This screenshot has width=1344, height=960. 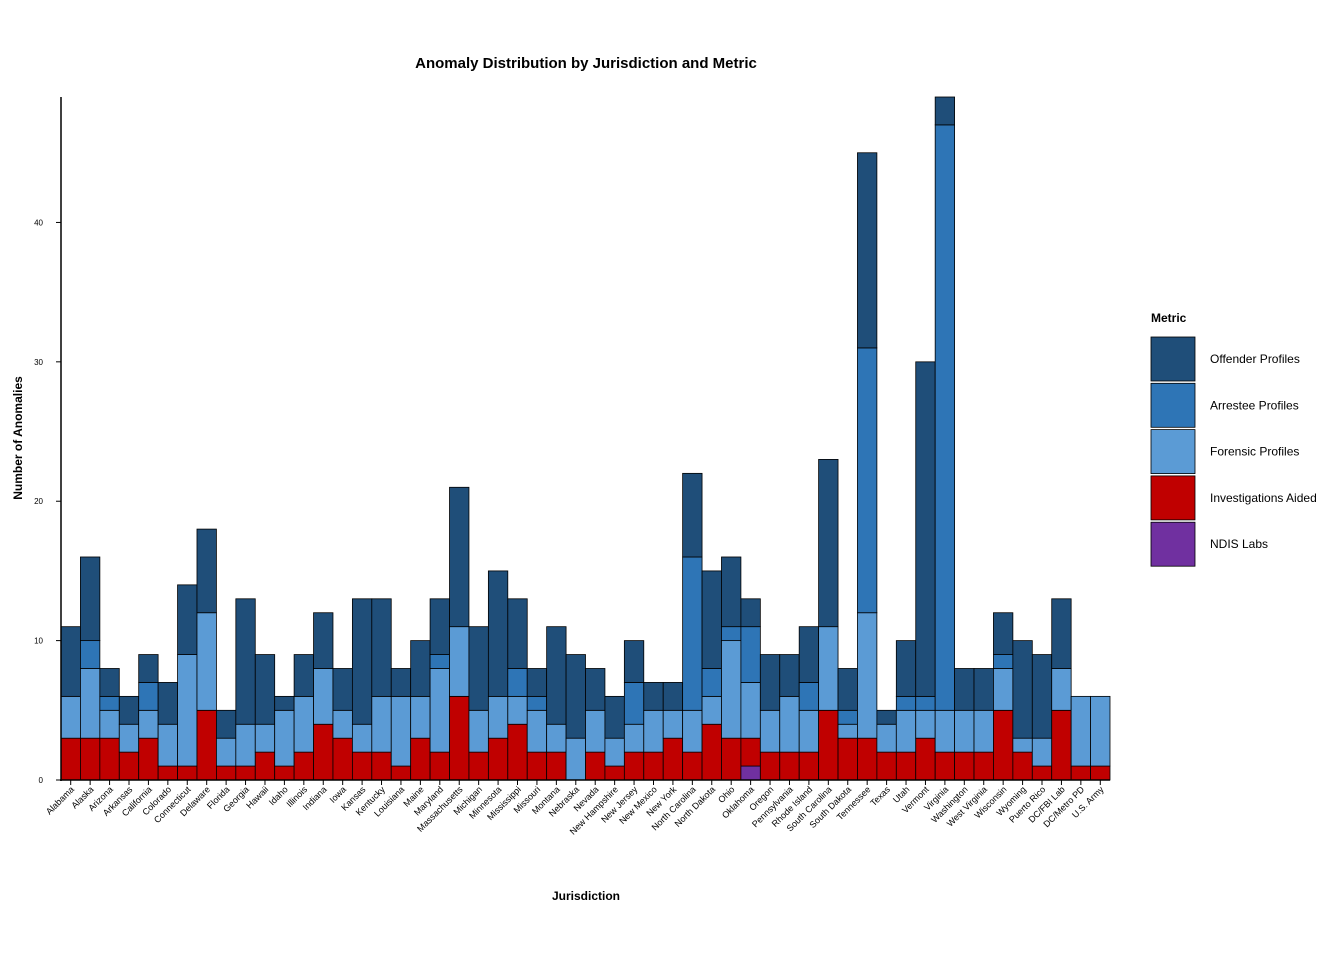 What do you see at coordinates (439, 661) in the screenshot?
I see `bar-maryland-arrestee-profiles` at bounding box center [439, 661].